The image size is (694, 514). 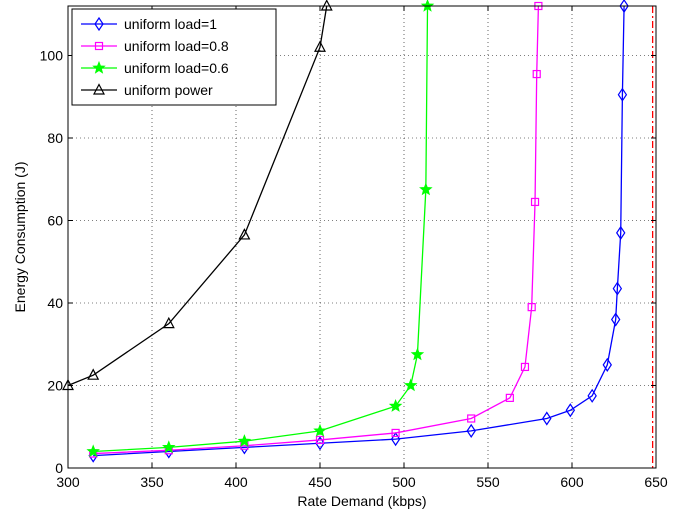 I want to click on y-tick-label: 80, so click(x=55, y=138).